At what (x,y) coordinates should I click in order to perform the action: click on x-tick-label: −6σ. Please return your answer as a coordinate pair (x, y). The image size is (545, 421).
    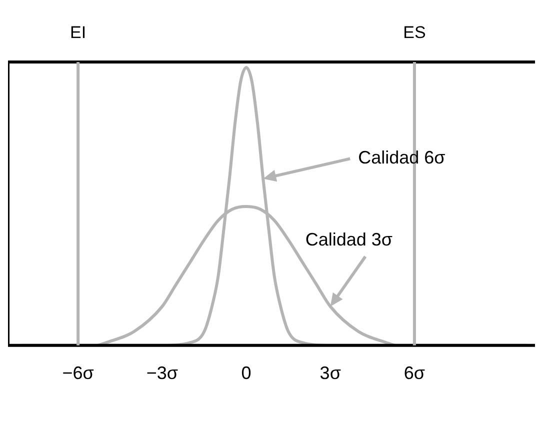
    Looking at the image, I should click on (78, 373).